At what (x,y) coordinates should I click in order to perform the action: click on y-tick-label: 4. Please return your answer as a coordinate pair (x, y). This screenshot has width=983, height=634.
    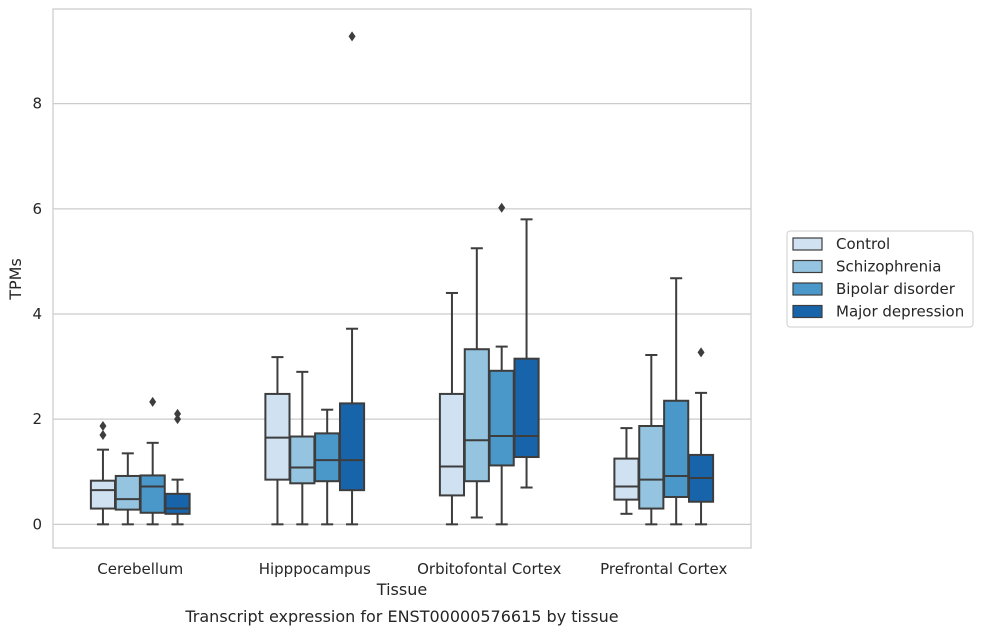
    Looking at the image, I should click on (37, 314).